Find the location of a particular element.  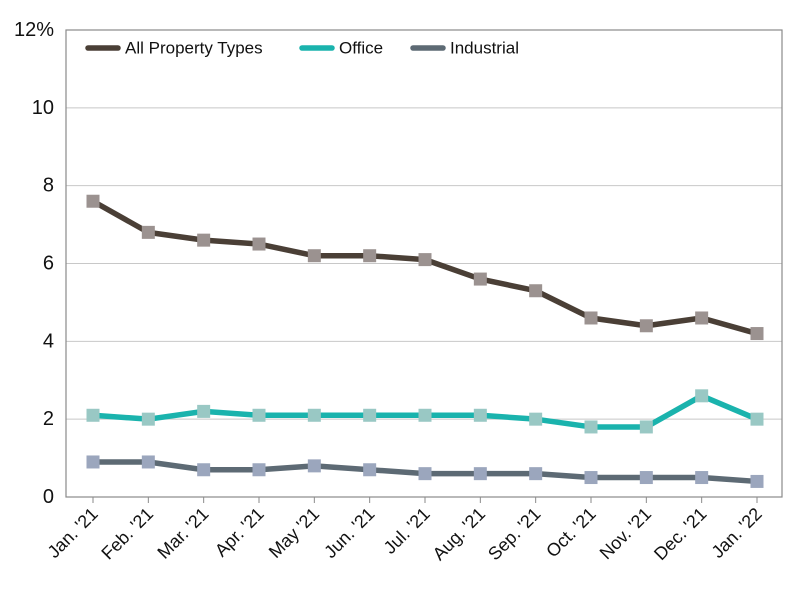

x-tick-label: Sep. '21 is located at coordinates (514, 534).